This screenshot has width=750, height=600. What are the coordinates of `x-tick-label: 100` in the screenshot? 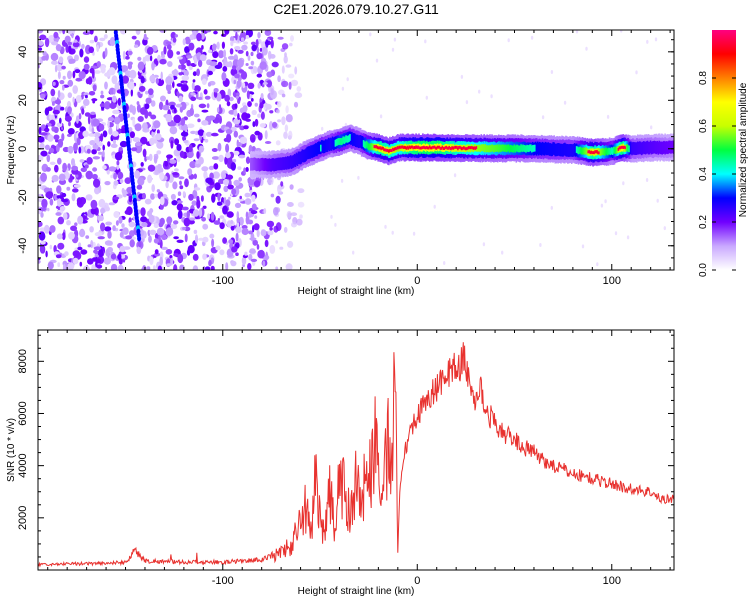 It's located at (612, 581).